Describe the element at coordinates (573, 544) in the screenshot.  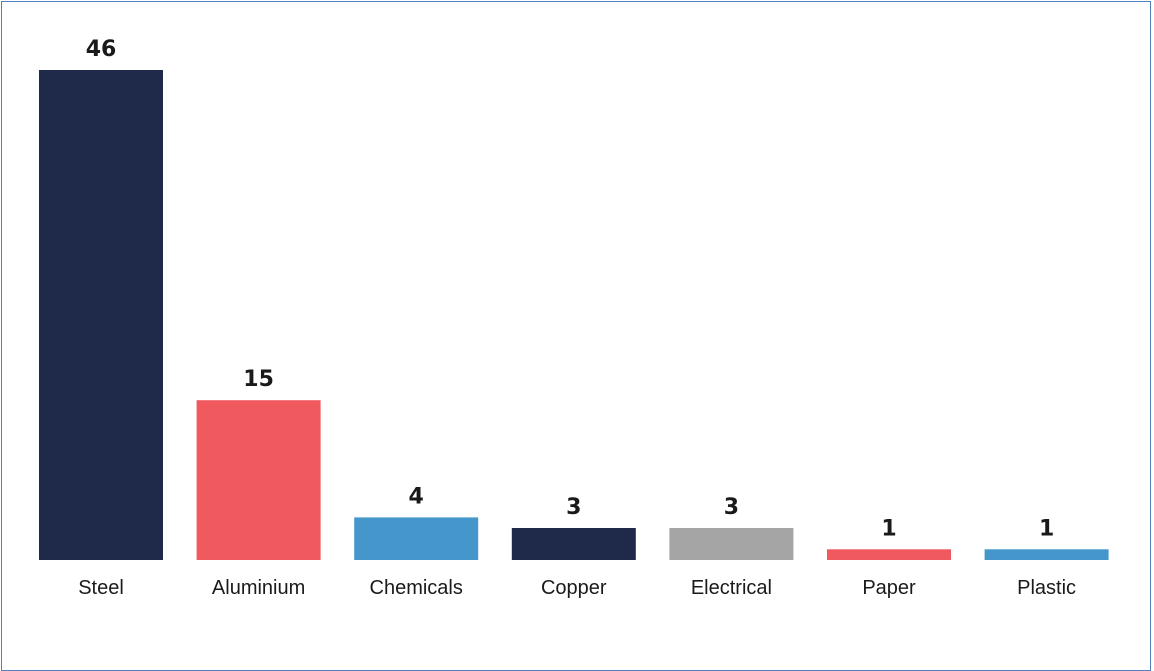
I see `bar-copper` at that location.